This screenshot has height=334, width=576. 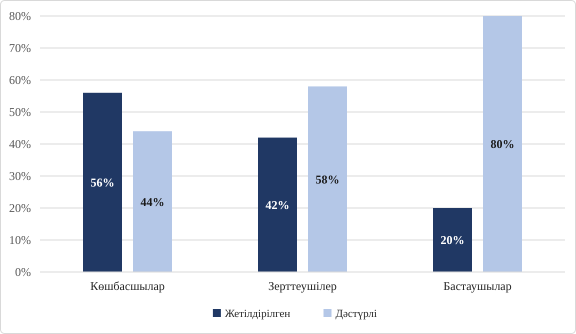 I want to click on data-label: 44%, so click(x=152, y=201).